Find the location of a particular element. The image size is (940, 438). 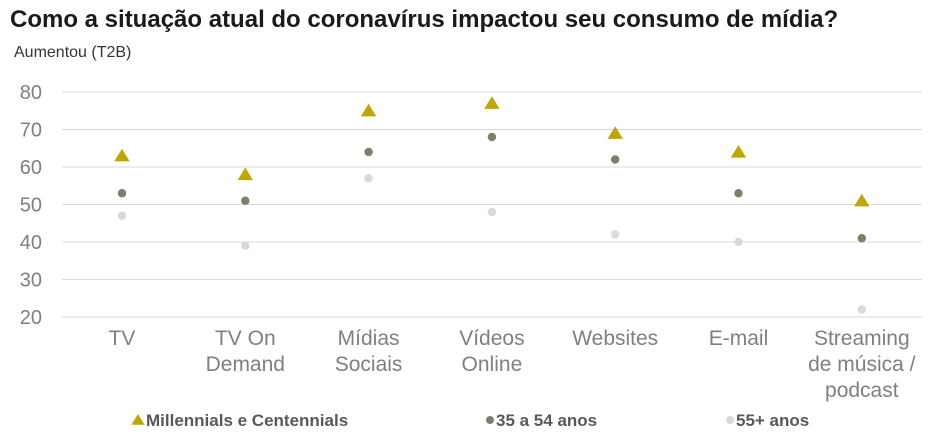

chart-subtitle: Aumentou (T2B) is located at coordinates (73, 52).